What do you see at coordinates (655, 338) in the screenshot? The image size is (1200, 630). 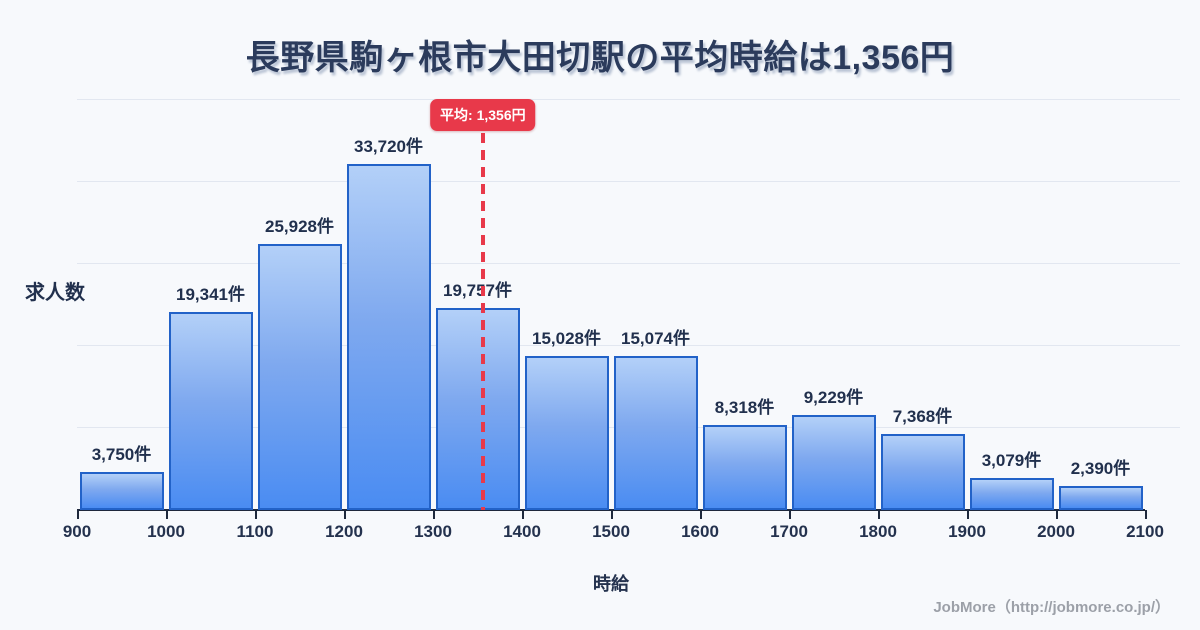 I see `bar-value-label: 15,074件` at bounding box center [655, 338].